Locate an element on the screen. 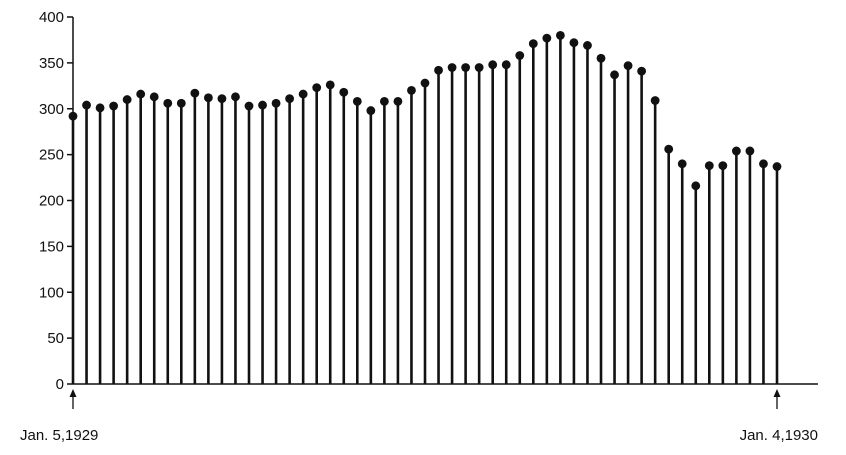 The image size is (846, 455). y-tick-label: 300 is located at coordinates (51, 109).